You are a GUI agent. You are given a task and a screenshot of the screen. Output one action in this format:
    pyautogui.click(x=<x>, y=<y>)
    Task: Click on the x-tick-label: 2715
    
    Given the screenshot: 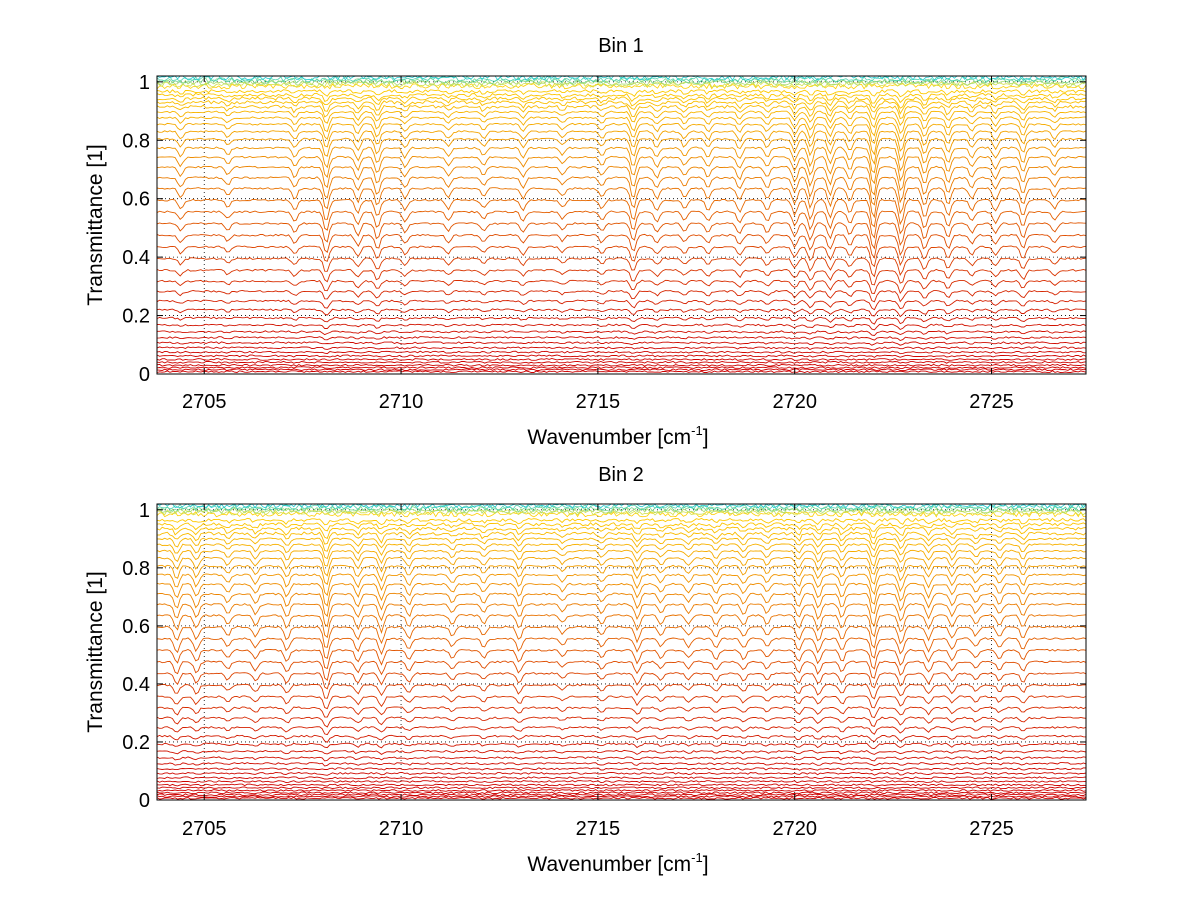 What is the action you would take?
    pyautogui.click(x=598, y=829)
    